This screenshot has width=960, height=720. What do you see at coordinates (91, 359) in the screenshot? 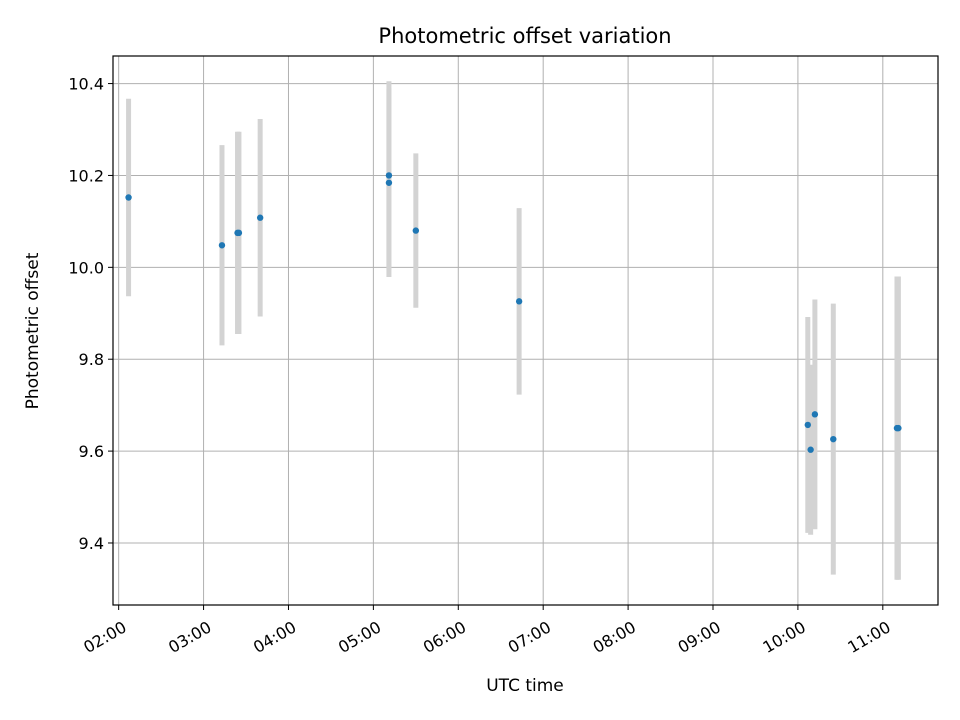
I see `y-tick-label: 9.8` at bounding box center [91, 359].